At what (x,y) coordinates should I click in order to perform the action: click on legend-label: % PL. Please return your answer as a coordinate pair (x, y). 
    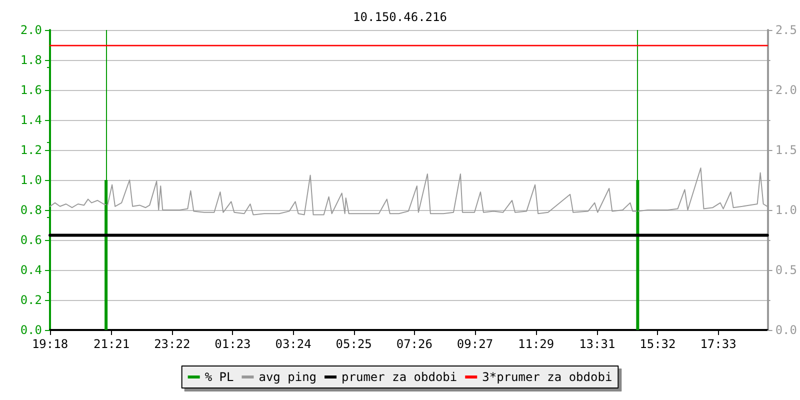
    Looking at the image, I should click on (219, 377).